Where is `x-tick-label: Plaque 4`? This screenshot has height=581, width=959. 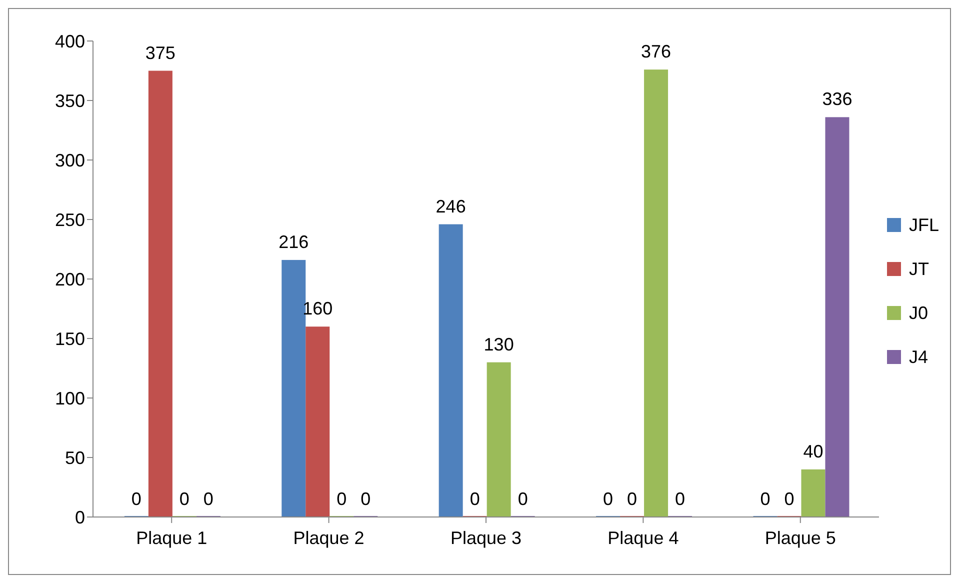 x-tick-label: Plaque 4 is located at coordinates (643, 538).